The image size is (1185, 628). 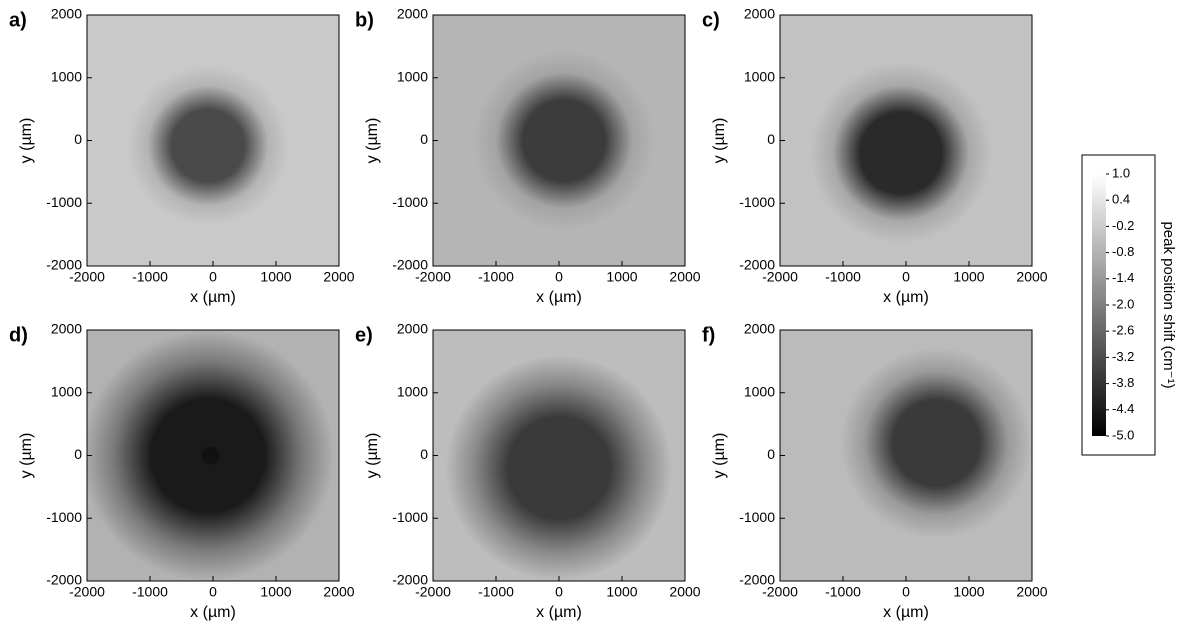 What do you see at coordinates (1099, 305) in the screenshot?
I see `colorbar-gradient` at bounding box center [1099, 305].